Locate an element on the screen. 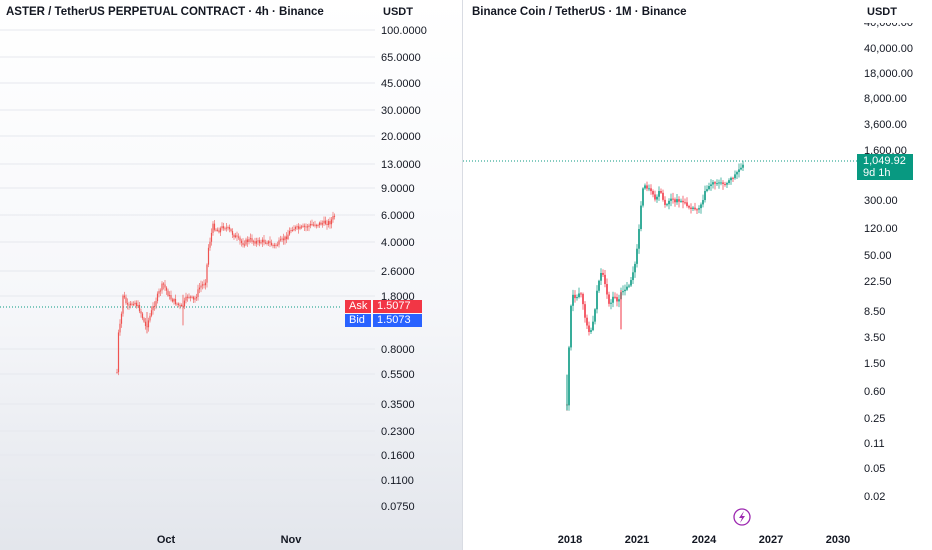  lightning-icon is located at coordinates (742, 517).